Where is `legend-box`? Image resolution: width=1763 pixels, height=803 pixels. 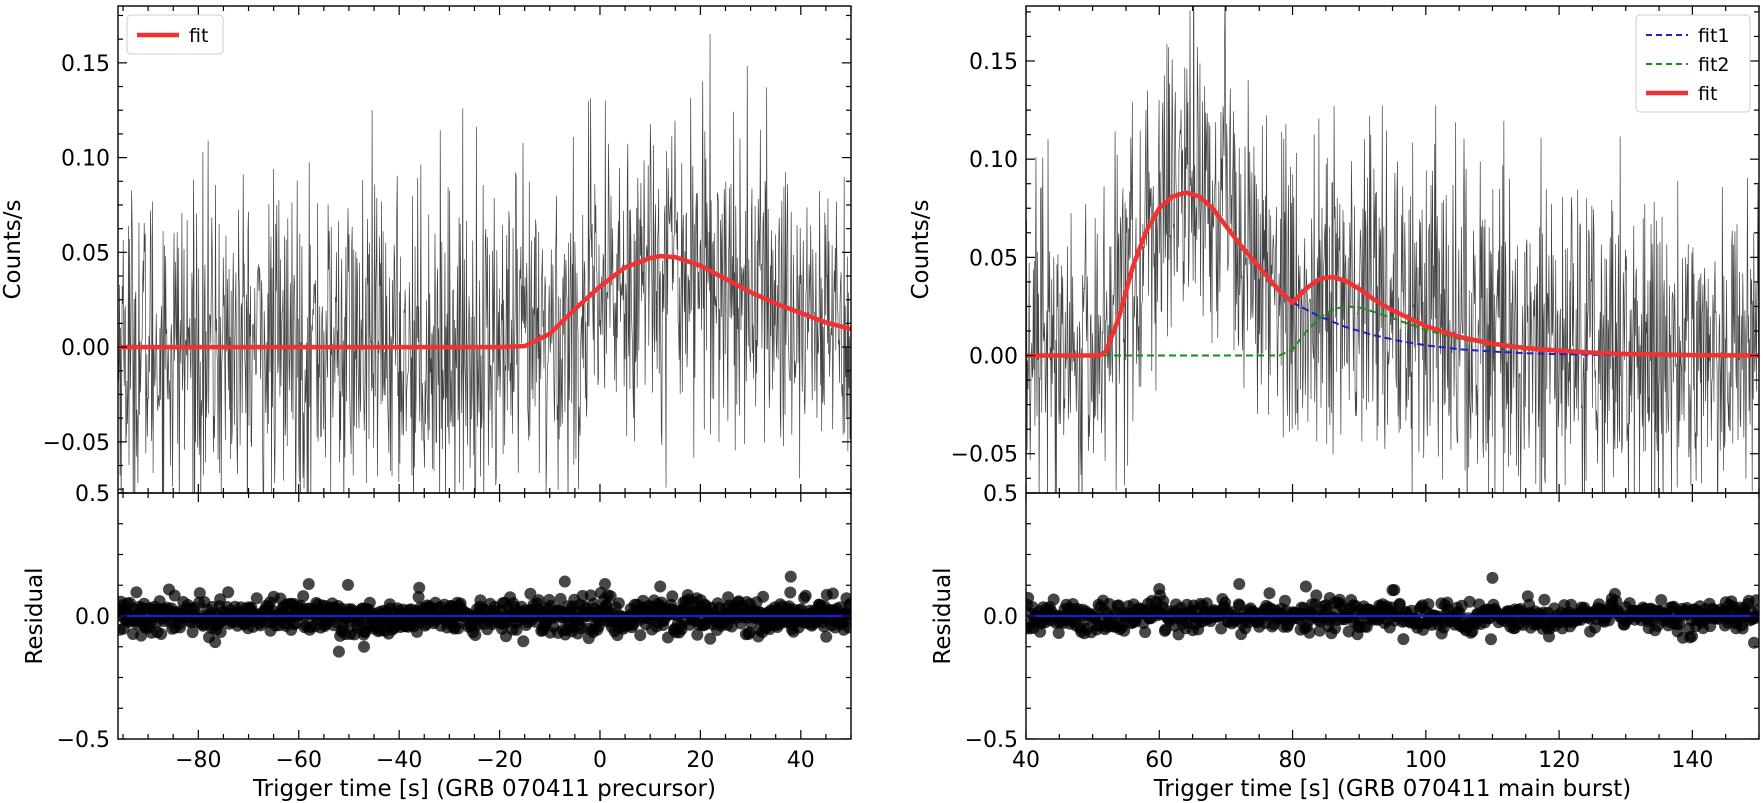
legend-box is located at coordinates (1693, 63).